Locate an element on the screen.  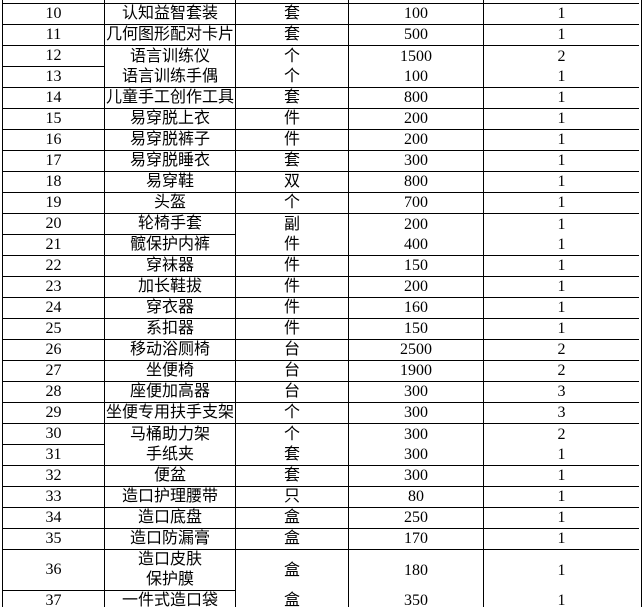
row-number-cell: 36 is located at coordinates (54, 570).